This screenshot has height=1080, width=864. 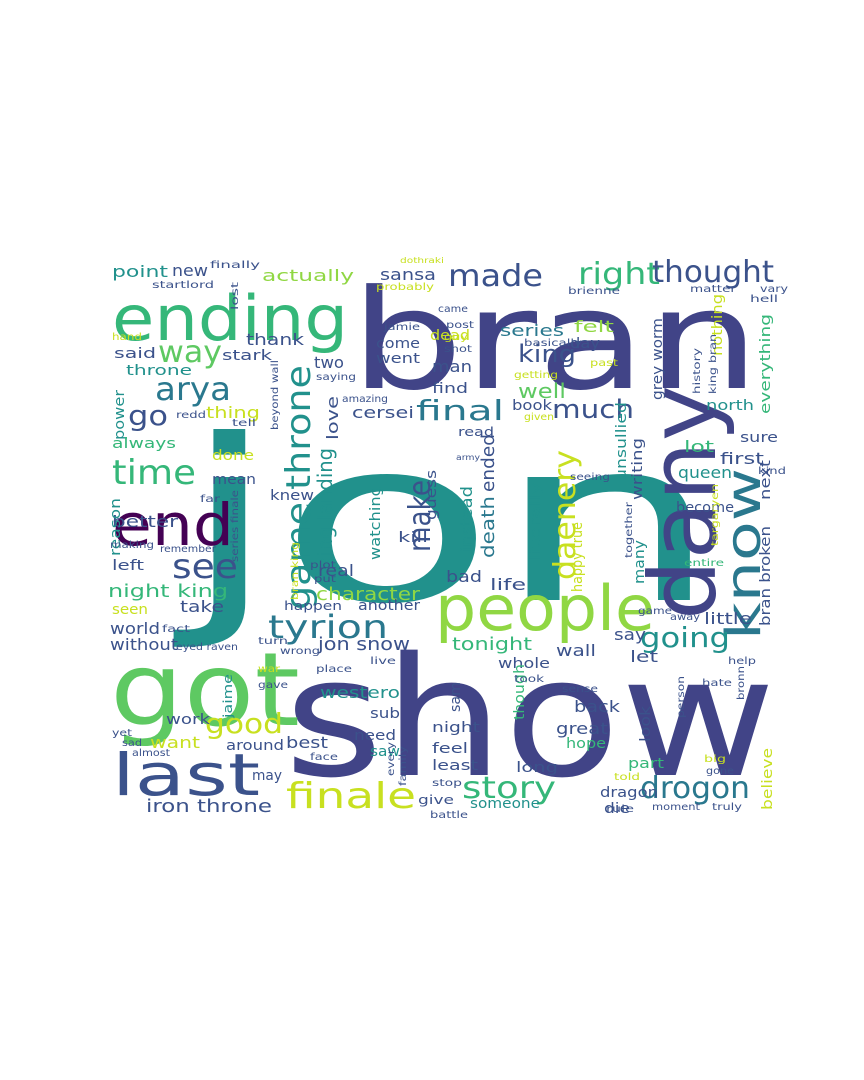 I want to click on word-feel: feel, so click(x=450, y=749).